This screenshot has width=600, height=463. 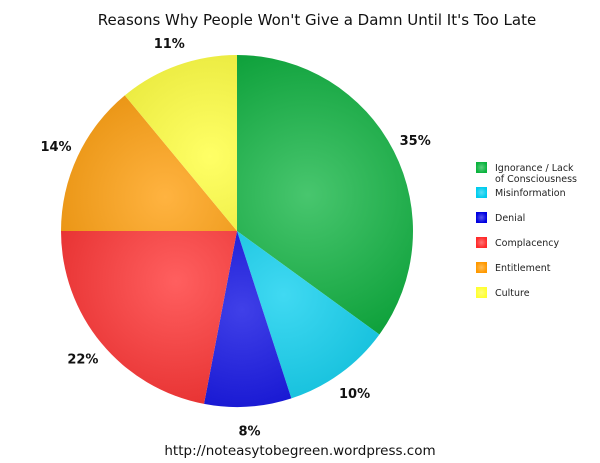 What do you see at coordinates (180, 143) in the screenshot?
I see `pie-slice-culture` at bounding box center [180, 143].